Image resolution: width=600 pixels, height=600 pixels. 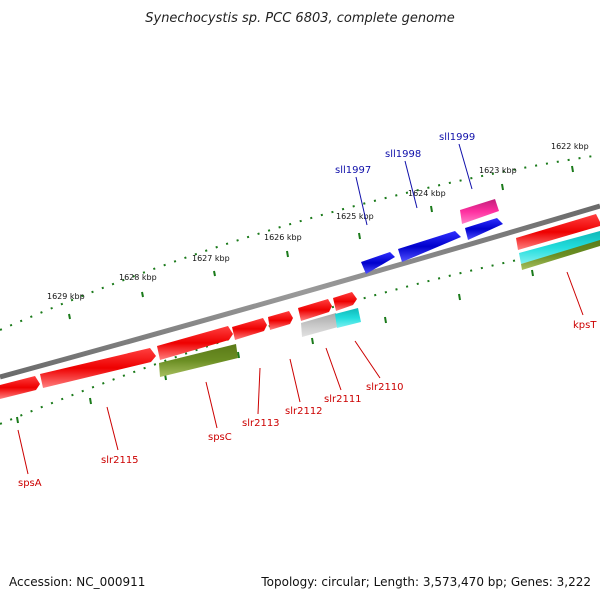 I want to click on gene-sll1999, so click(x=484, y=229).